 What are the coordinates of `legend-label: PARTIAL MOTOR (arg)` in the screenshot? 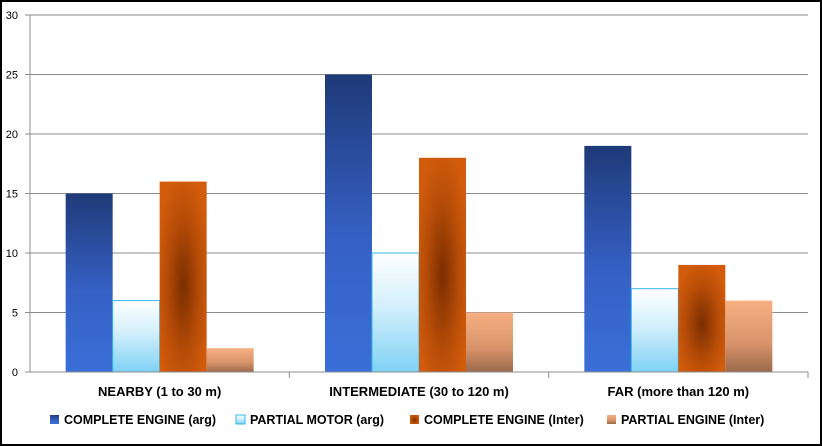 It's located at (317, 420).